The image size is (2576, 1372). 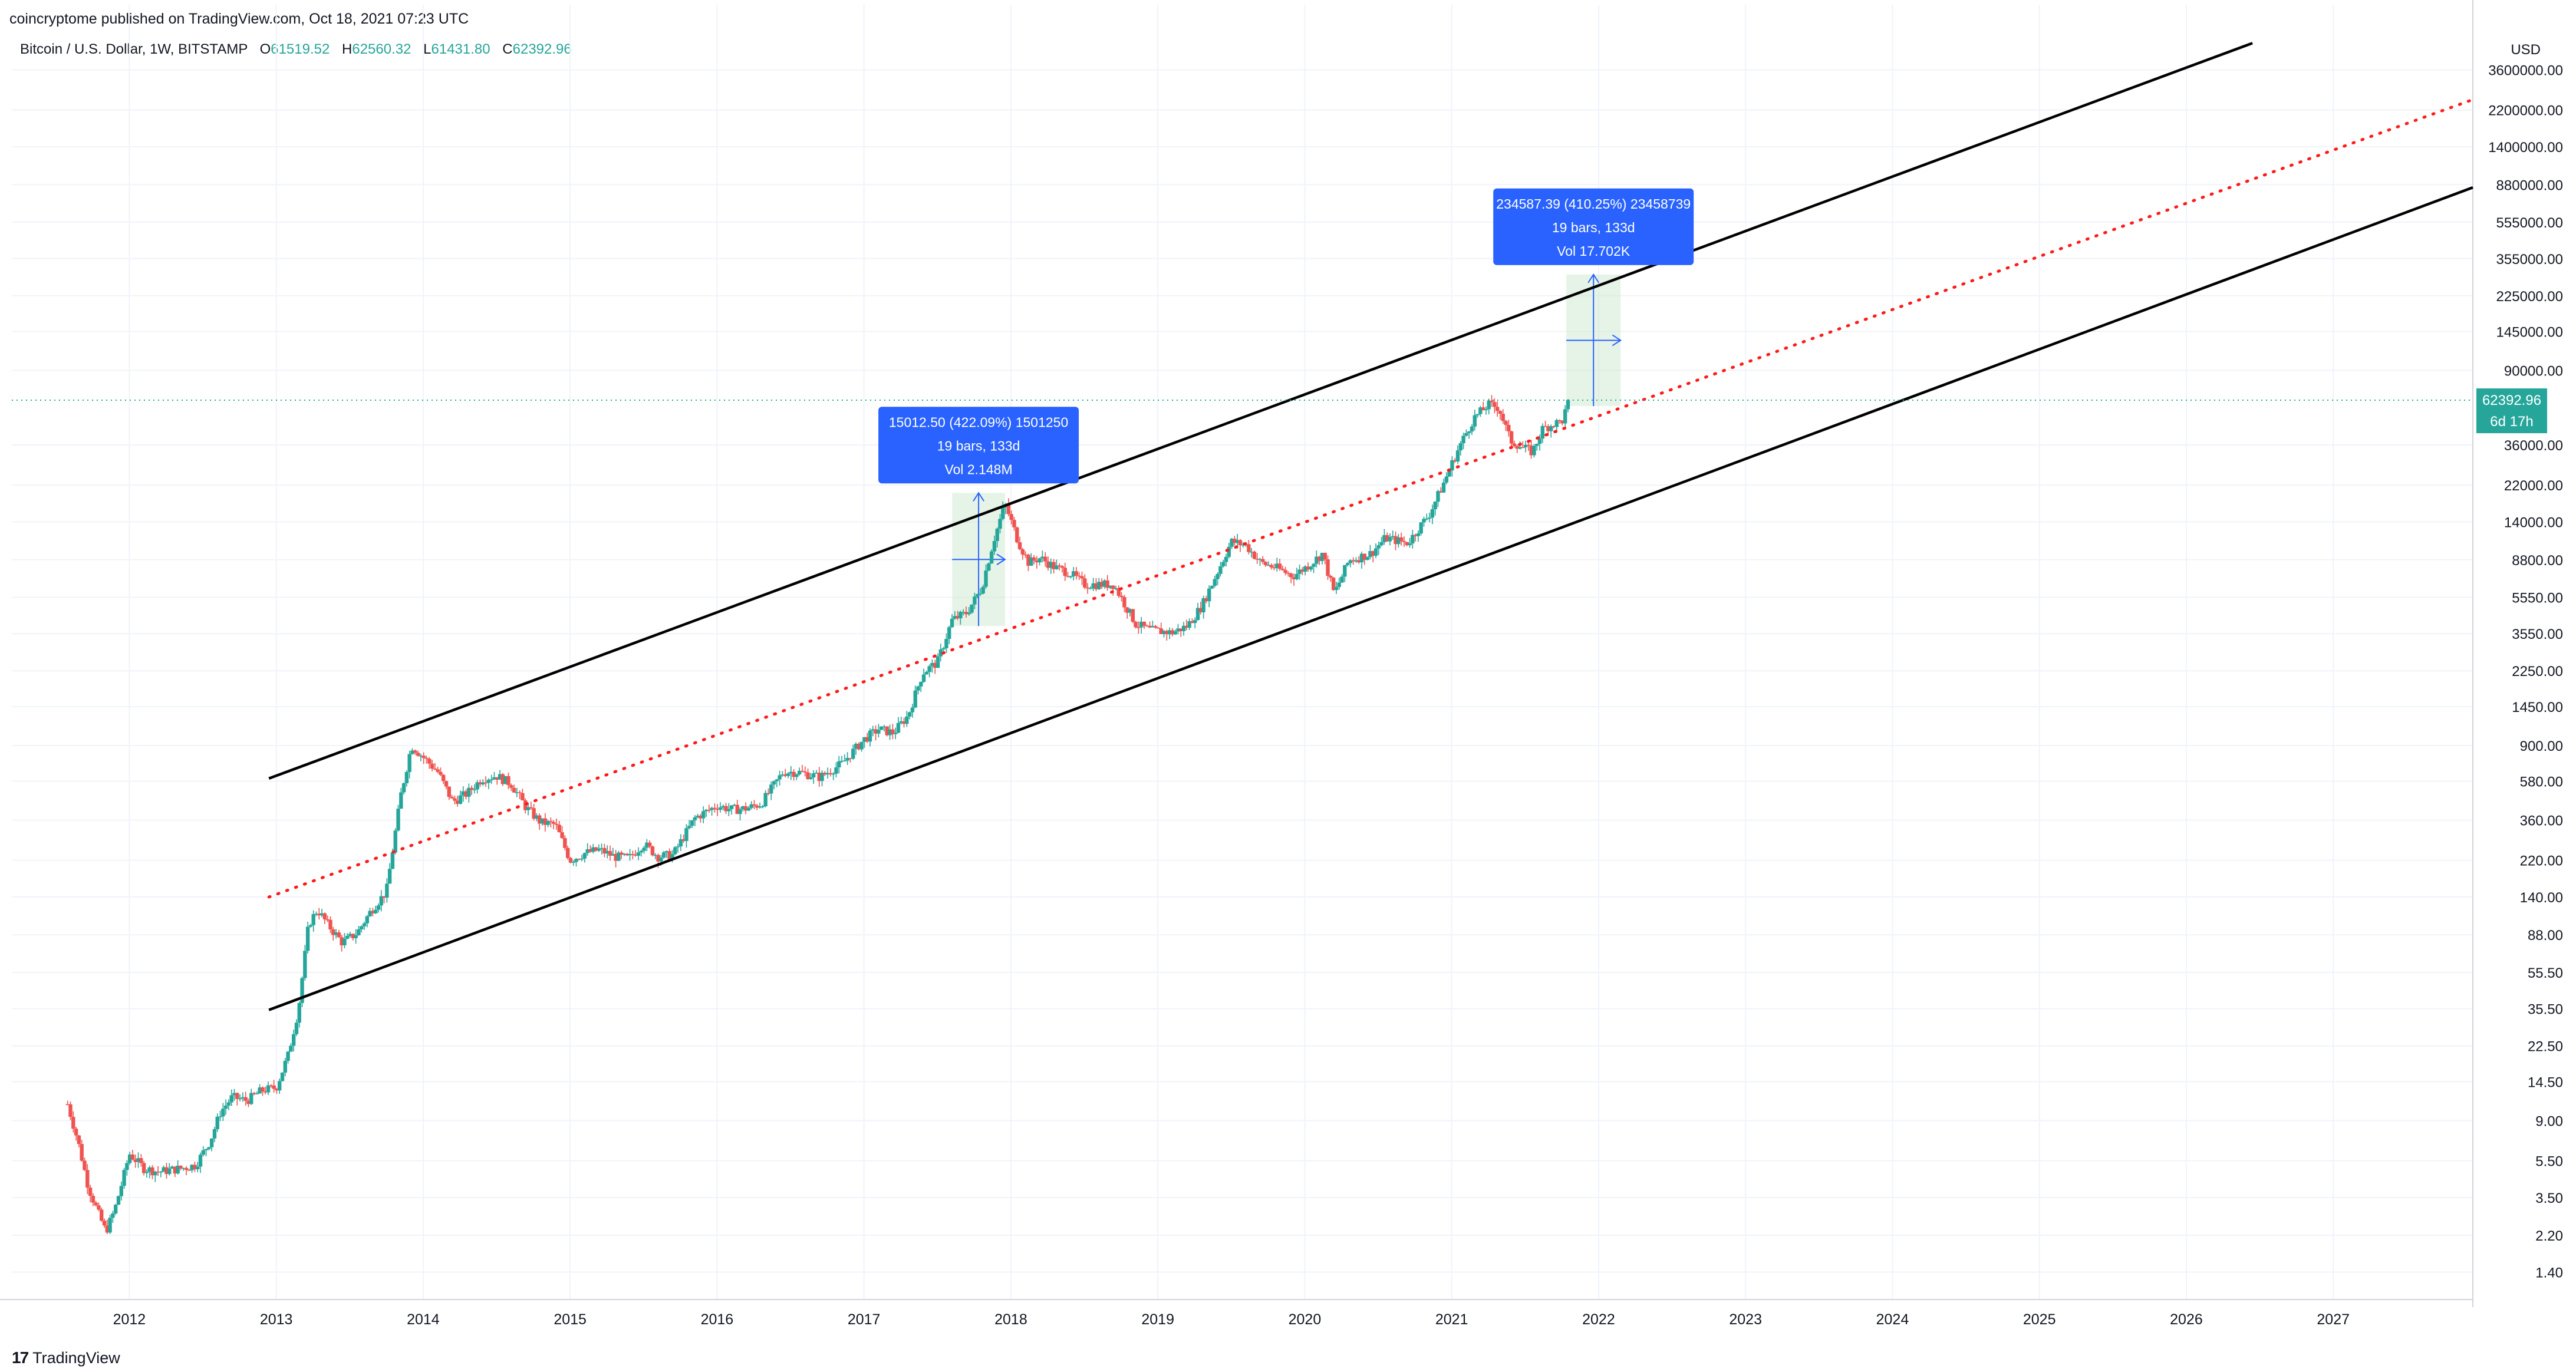 I want to click on close-label: C, so click(x=507, y=49).